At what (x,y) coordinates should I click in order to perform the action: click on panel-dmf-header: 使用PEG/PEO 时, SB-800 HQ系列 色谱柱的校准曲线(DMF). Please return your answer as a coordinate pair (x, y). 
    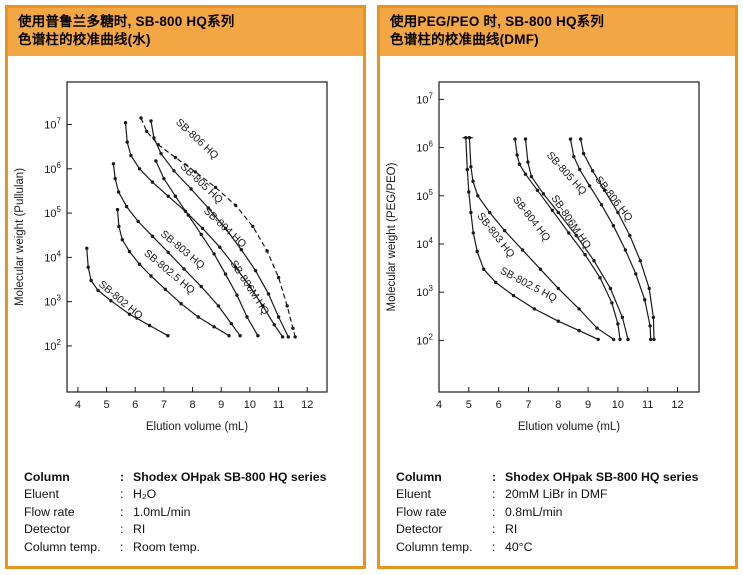
    Looking at the image, I should click on (557, 32).